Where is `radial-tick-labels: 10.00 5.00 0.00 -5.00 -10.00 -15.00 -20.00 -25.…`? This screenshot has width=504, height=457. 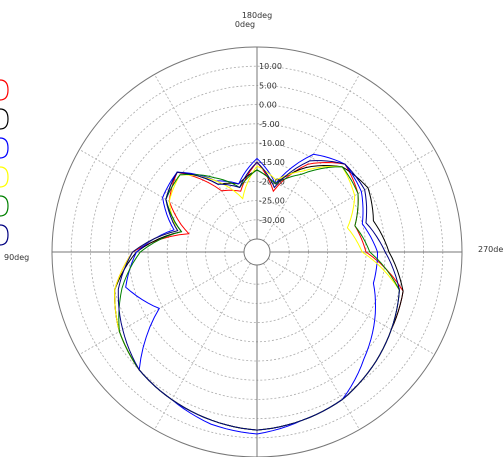 radial-tick-labels: 10.00 5.00 0.00 -5.00 -10.00 -15.00 -20.00 -25.… is located at coordinates (272, 143).